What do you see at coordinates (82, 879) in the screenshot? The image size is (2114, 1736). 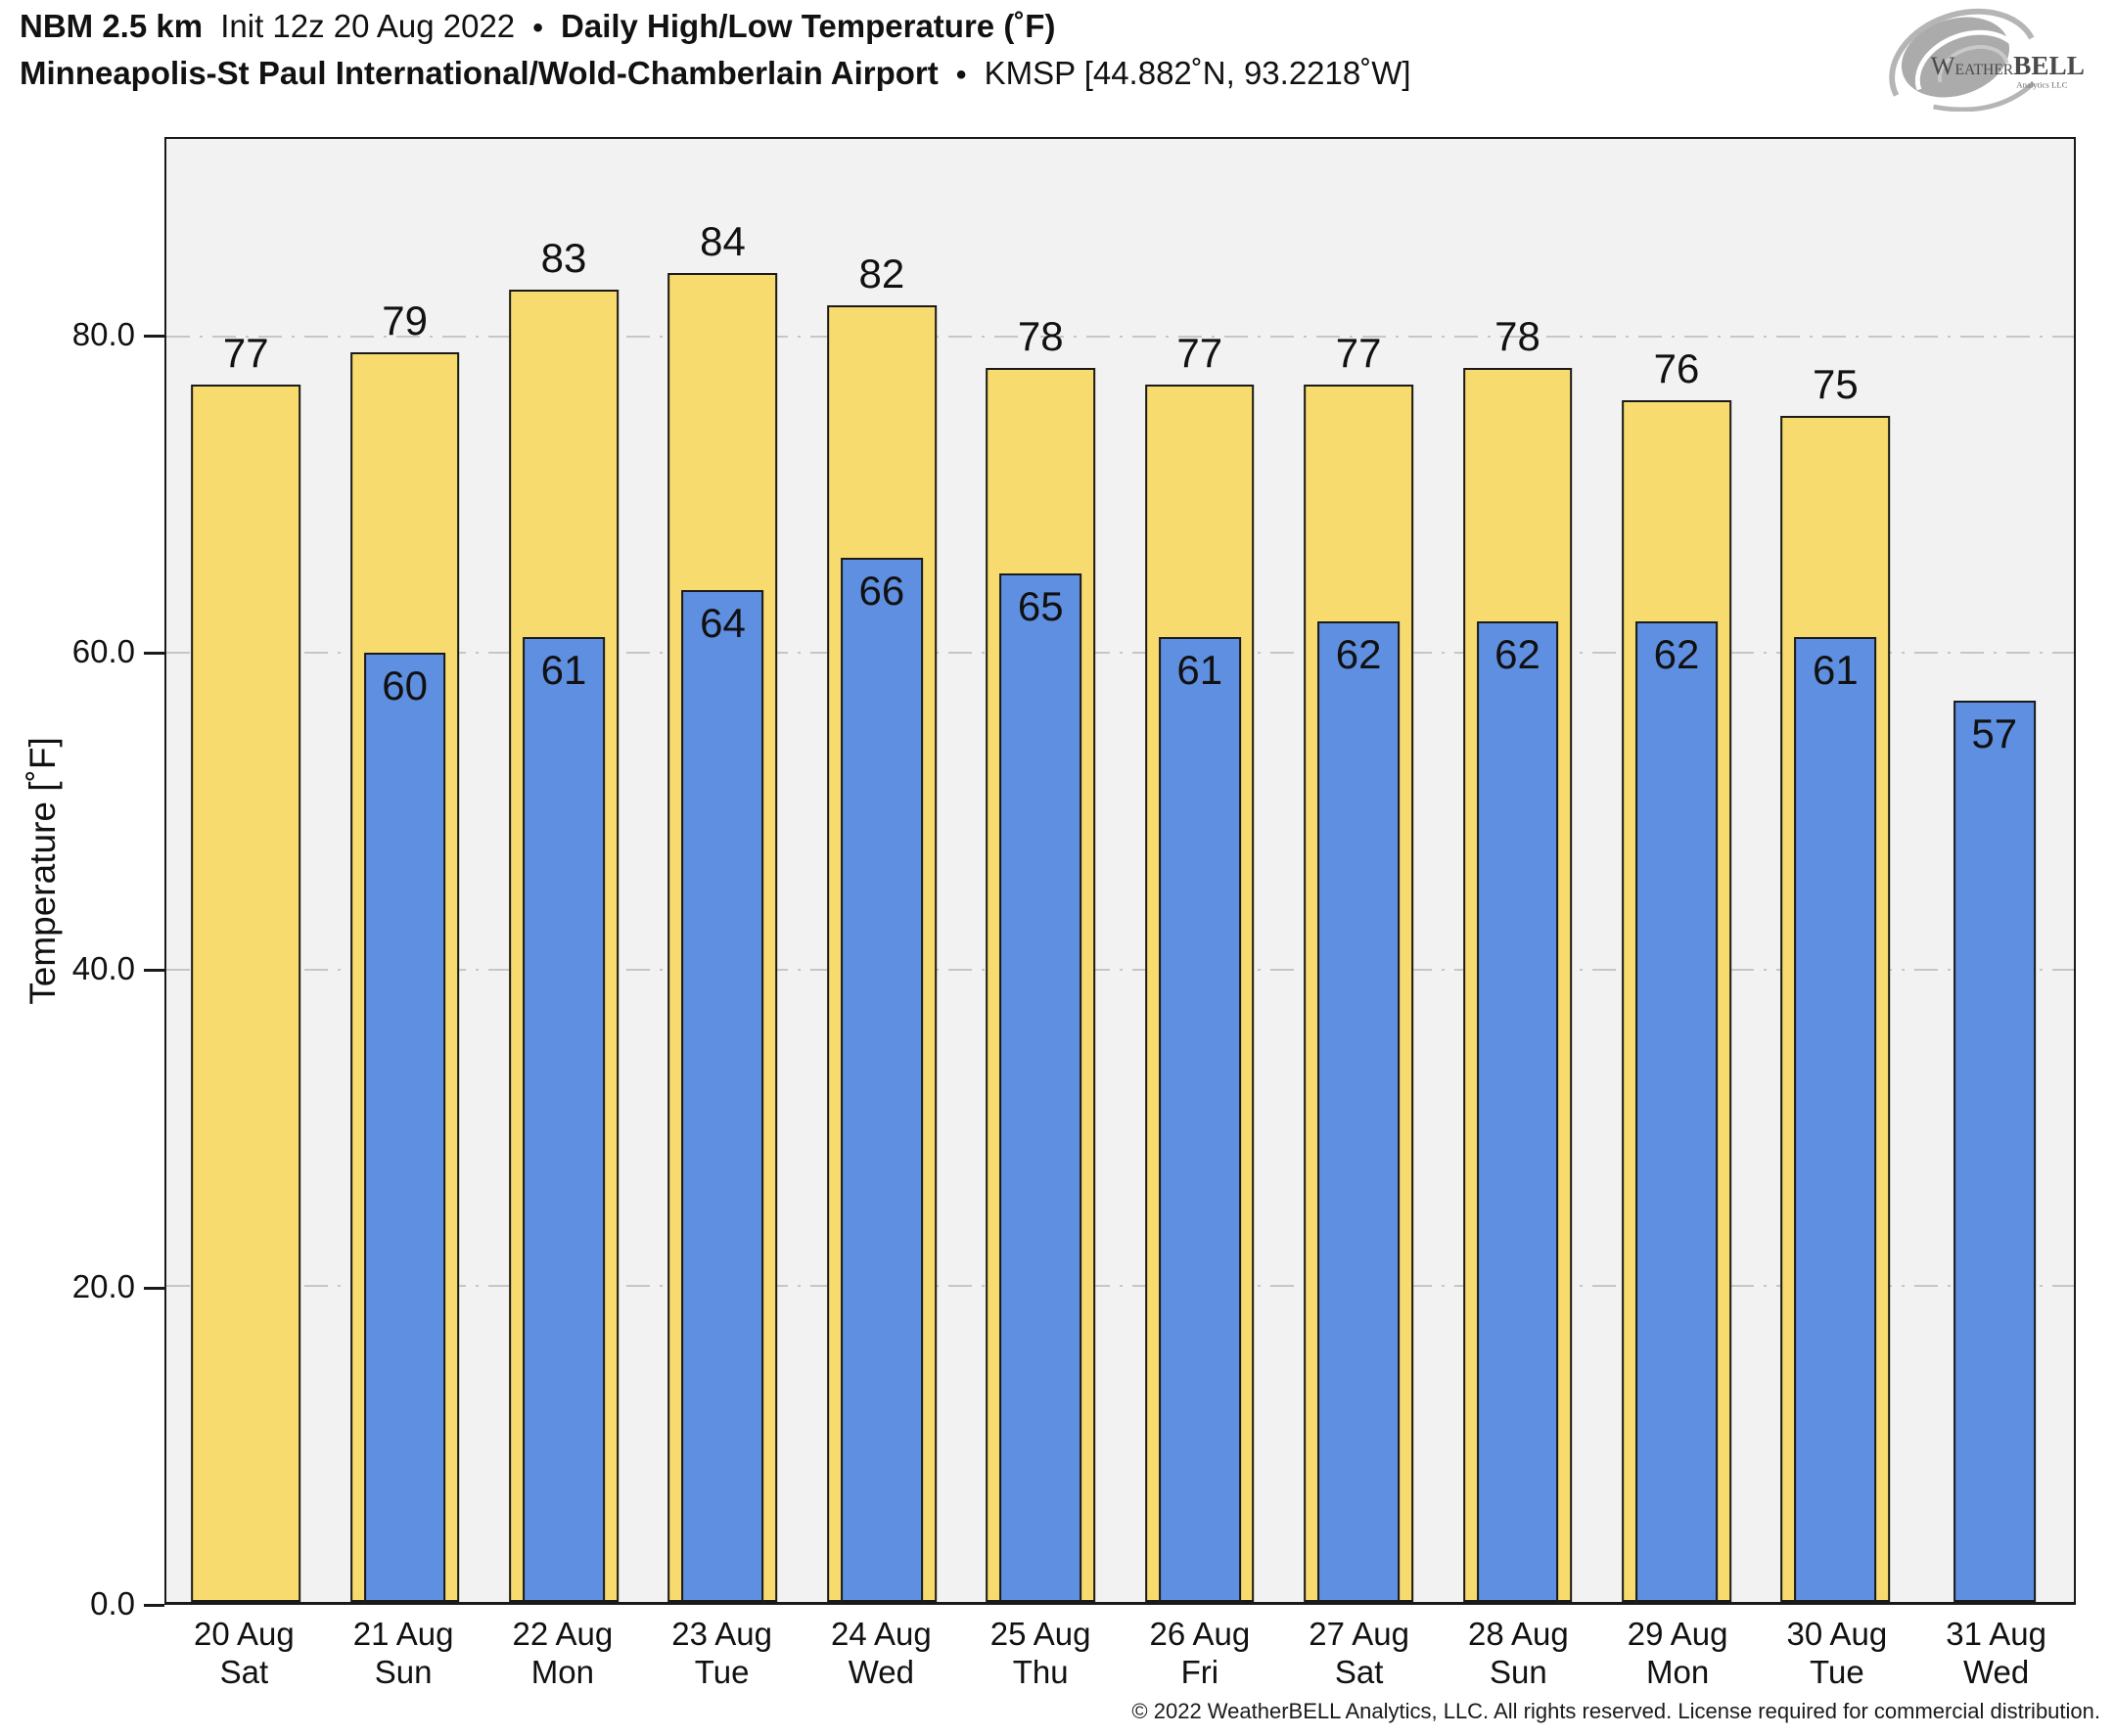 I see `y-axis: 0.0 20.0 40.0 60.0 80.0` at bounding box center [82, 879].